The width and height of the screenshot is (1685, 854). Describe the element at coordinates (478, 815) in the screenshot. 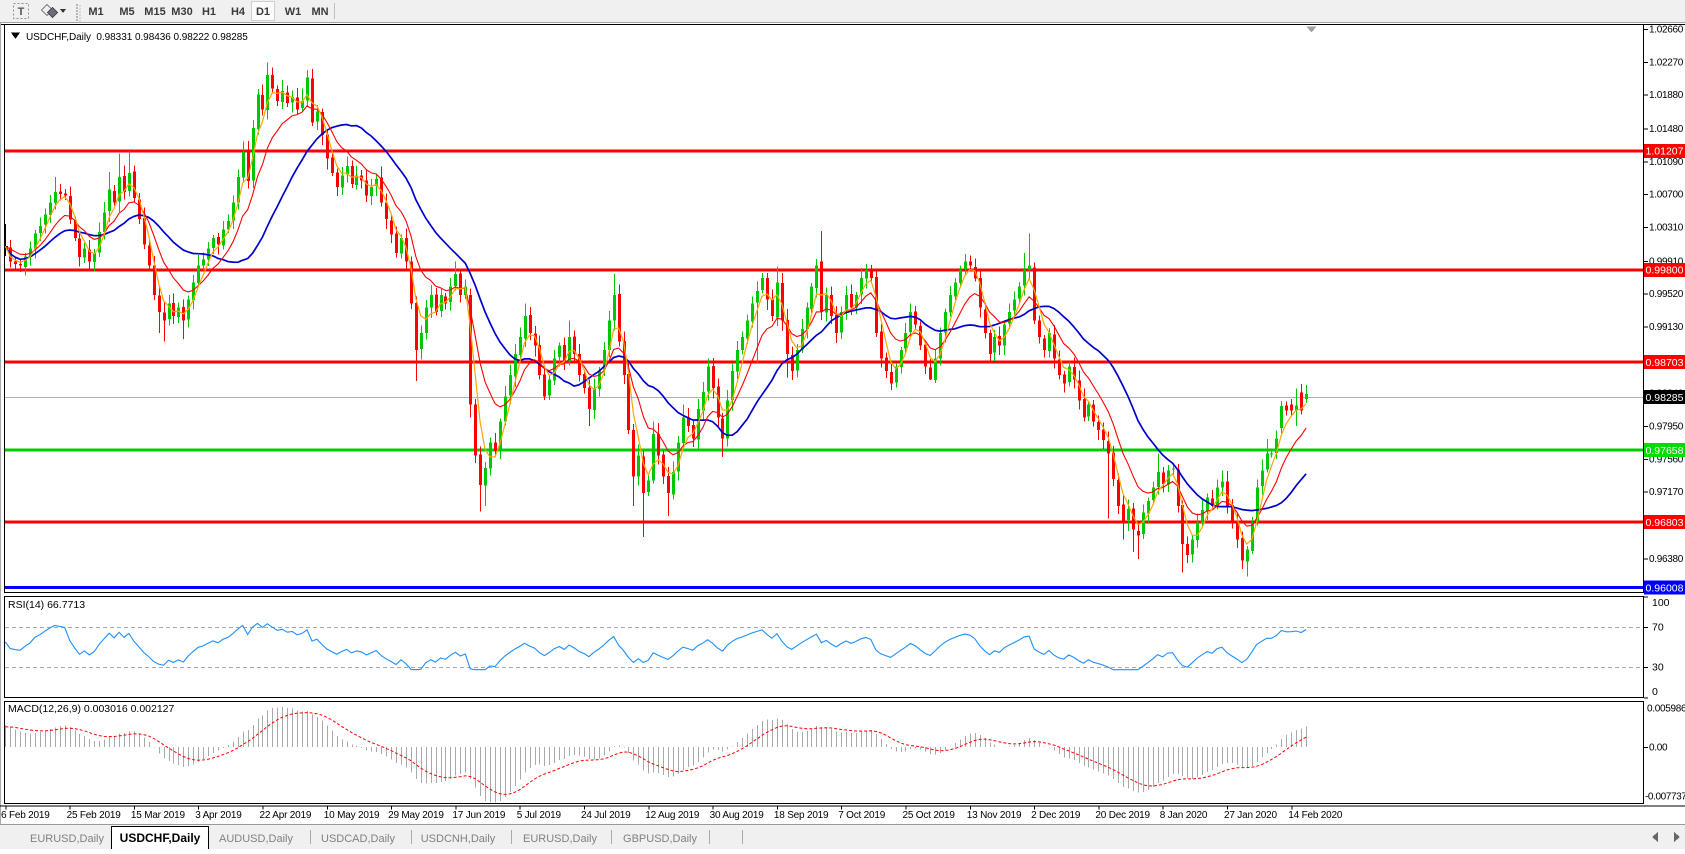

I see `svg-text: 17 Jun 2019` at that location.